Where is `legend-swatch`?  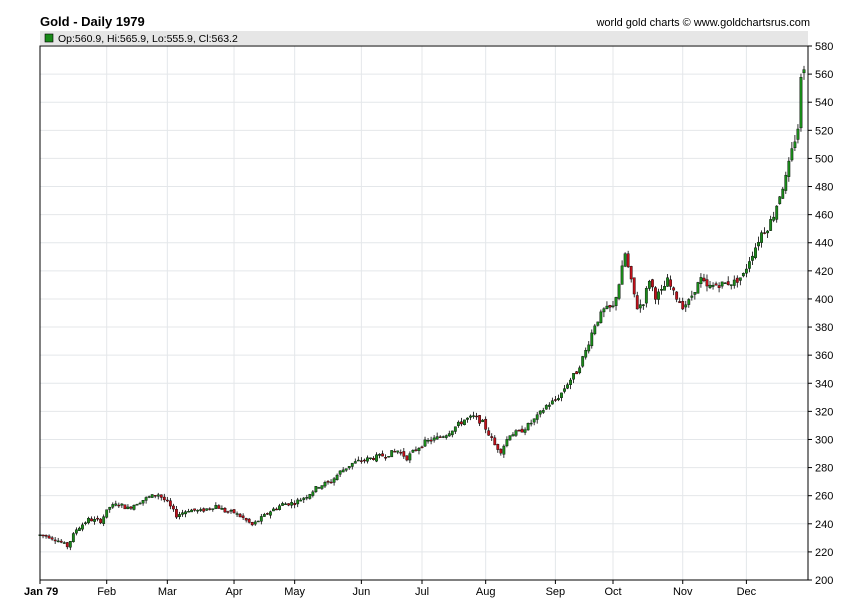 legend-swatch is located at coordinates (49, 38).